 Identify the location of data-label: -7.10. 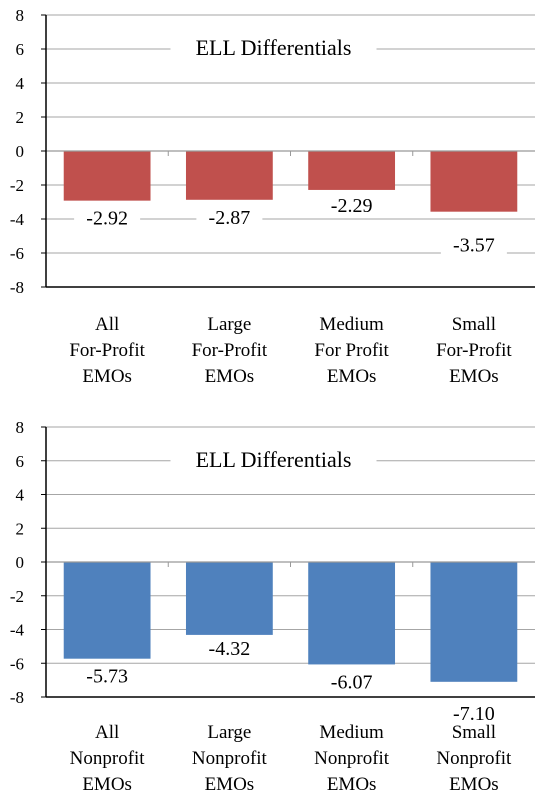
(474, 714).